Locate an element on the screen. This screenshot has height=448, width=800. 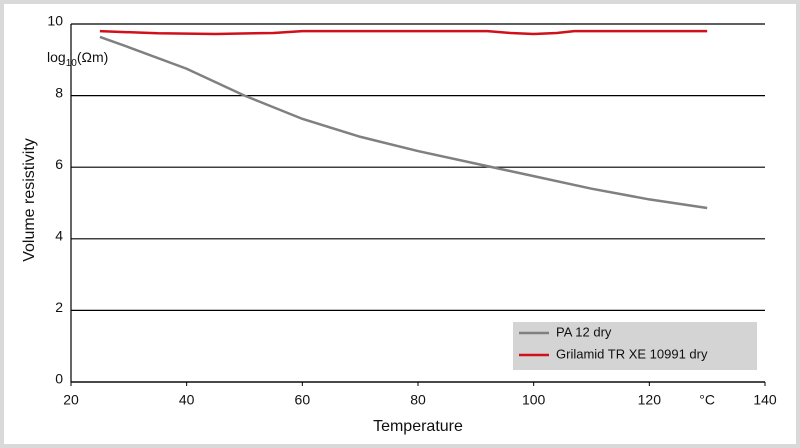
x-unit: °C is located at coordinates (707, 400).